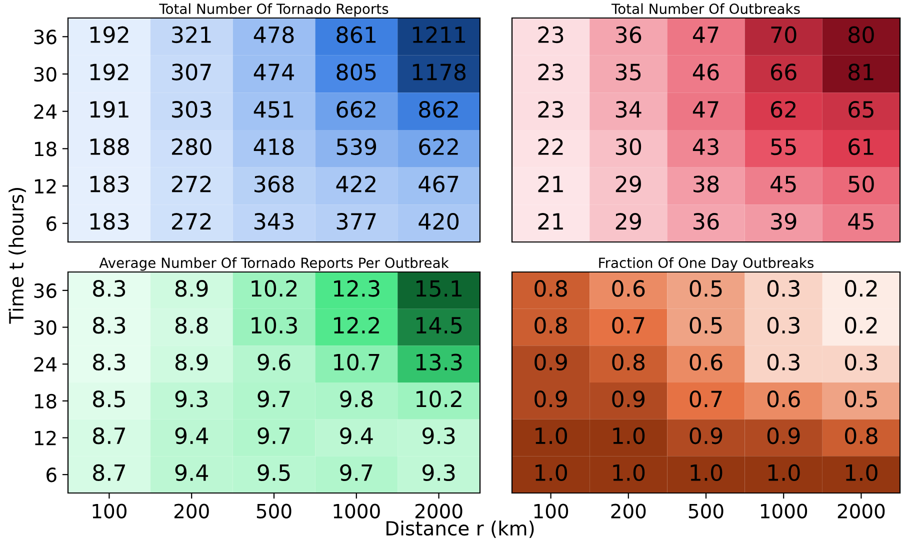 The width and height of the screenshot is (901, 547). Describe the element at coordinates (109, 399) in the screenshot. I see `data-label: 8.5` at that location.